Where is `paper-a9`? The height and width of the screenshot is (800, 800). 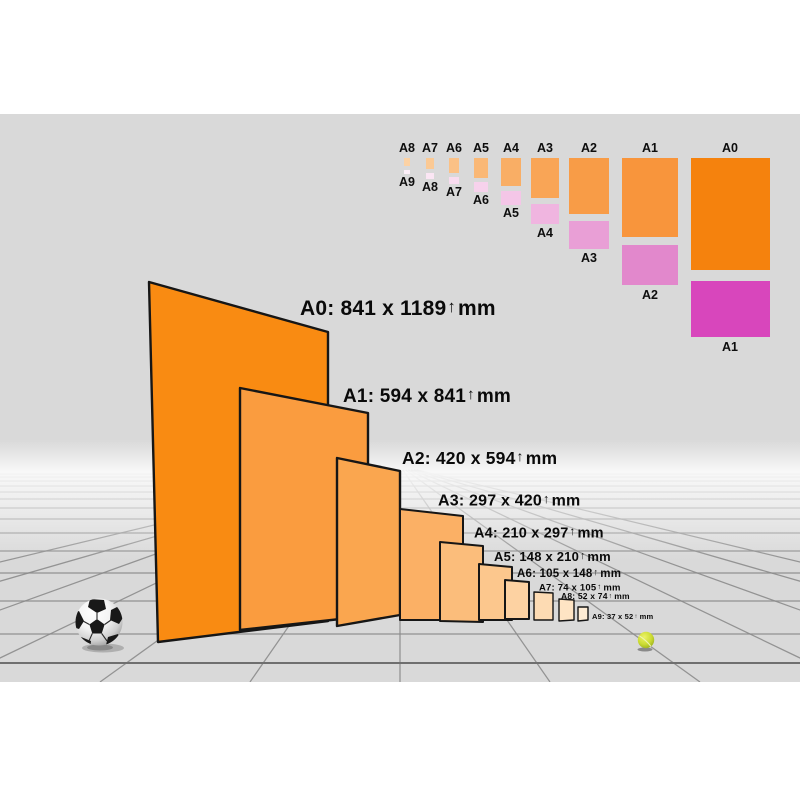 paper-a9 is located at coordinates (583, 614).